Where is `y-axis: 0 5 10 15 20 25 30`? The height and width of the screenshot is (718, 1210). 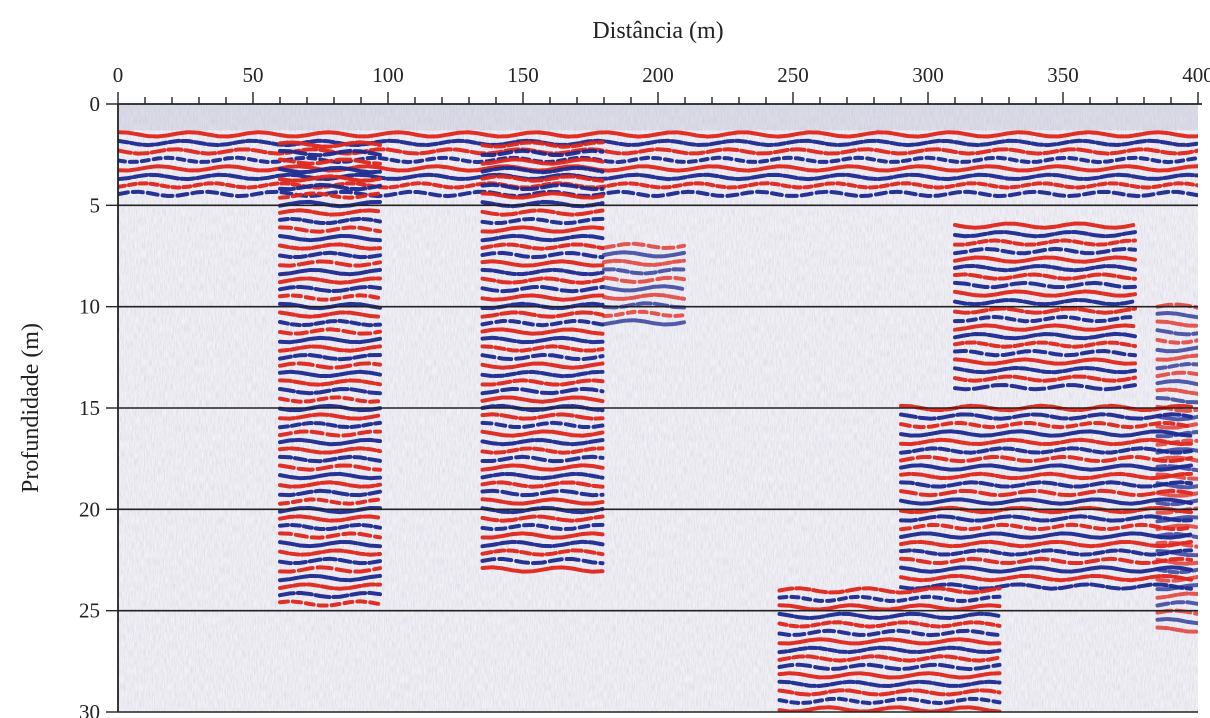
y-axis: 0 5 10 15 20 25 30 is located at coordinates (99, 405).